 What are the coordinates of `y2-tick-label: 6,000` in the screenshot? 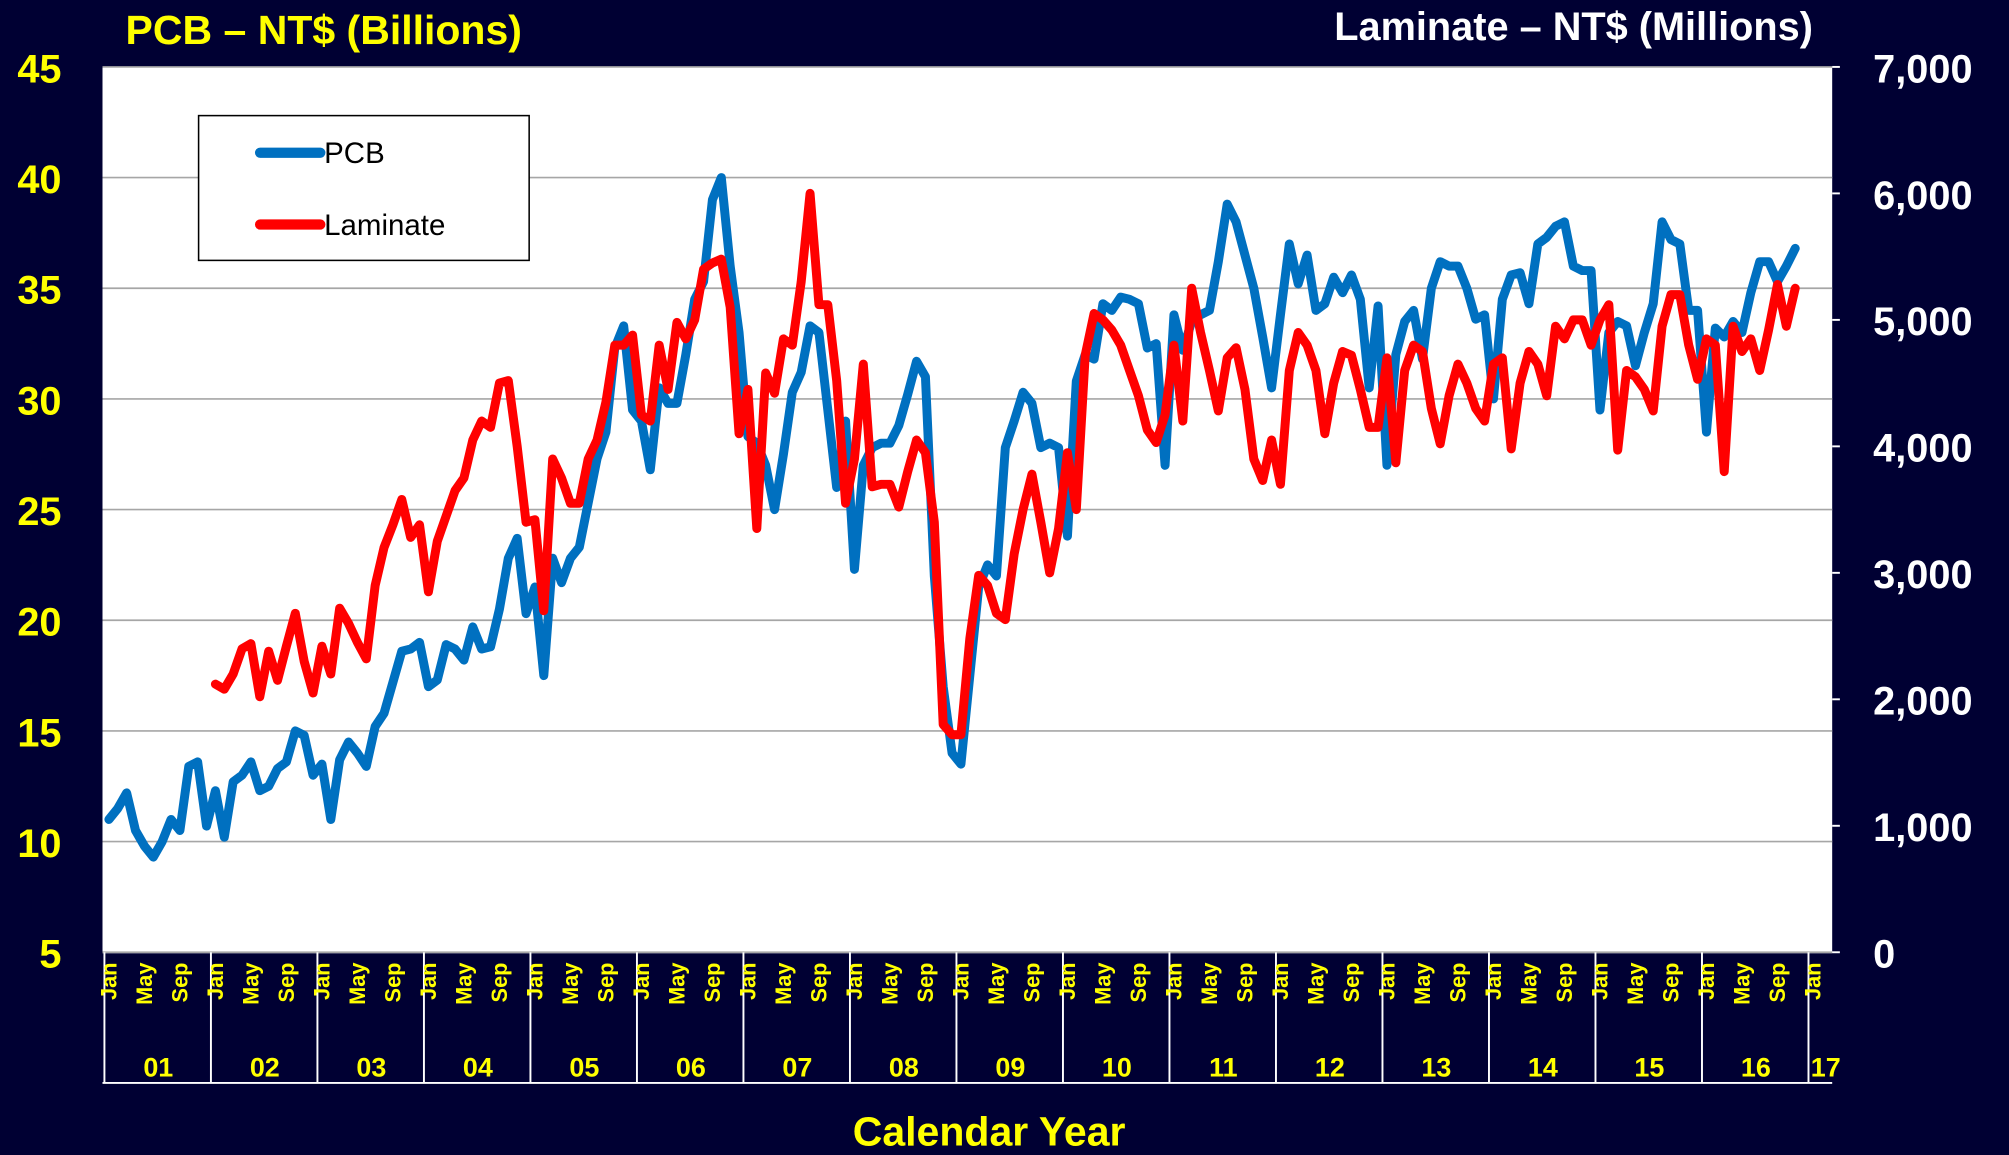 It's located at (1922, 196).